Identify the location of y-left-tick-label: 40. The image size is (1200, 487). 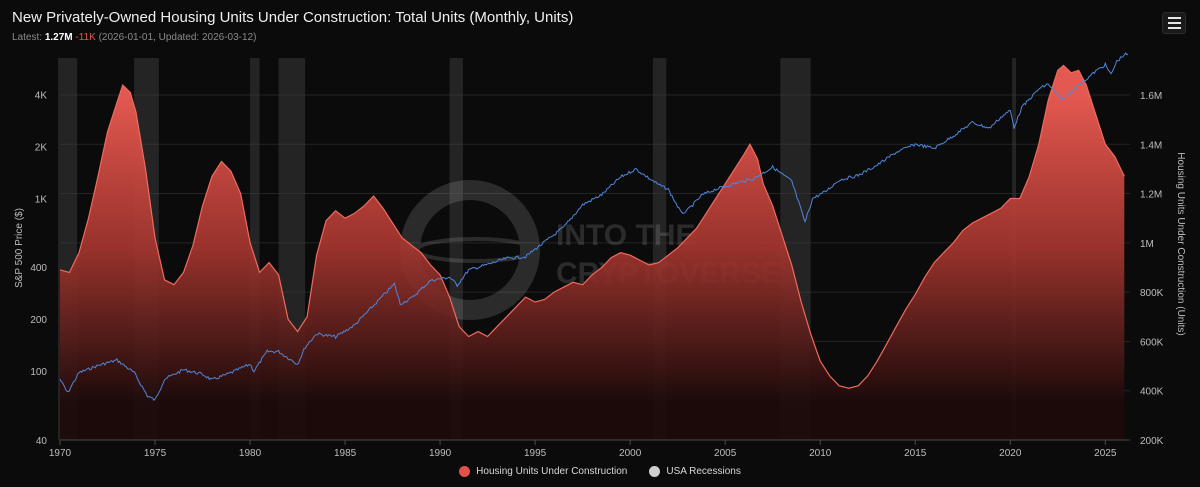
(42, 441).